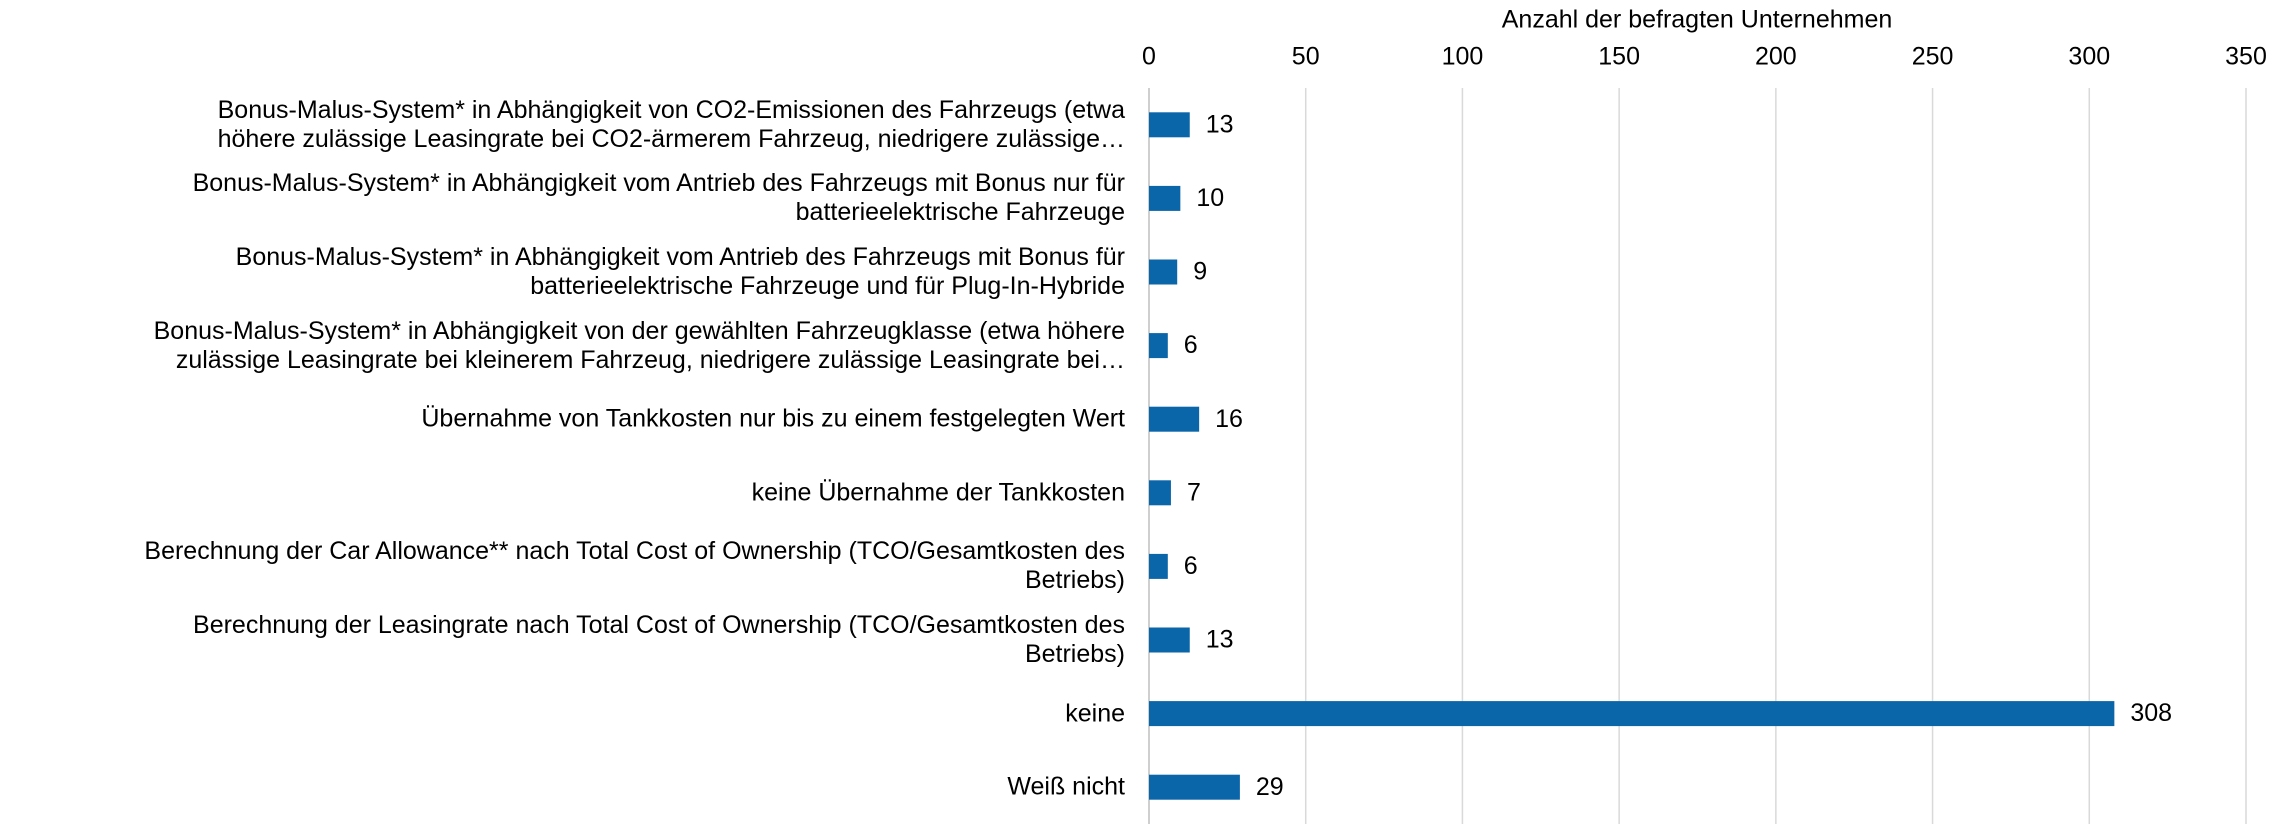 The height and width of the screenshot is (824, 2287). Describe the element at coordinates (1210, 198) in the screenshot. I see `value-label: 10` at that location.